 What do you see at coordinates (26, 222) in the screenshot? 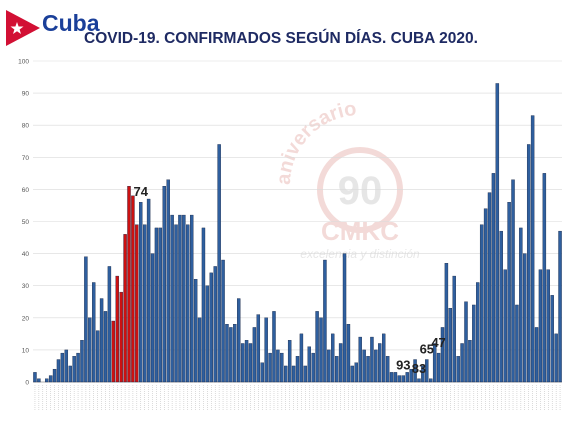
I see `y-tick-label: 50` at bounding box center [26, 222].